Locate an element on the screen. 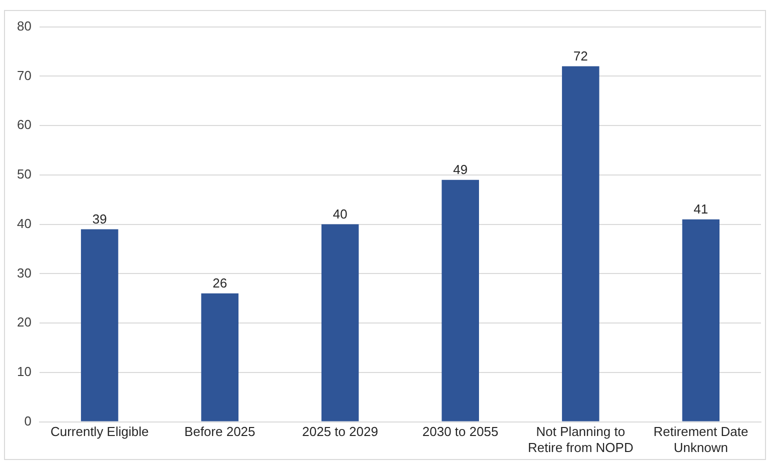  data-label: 26 is located at coordinates (220, 283).